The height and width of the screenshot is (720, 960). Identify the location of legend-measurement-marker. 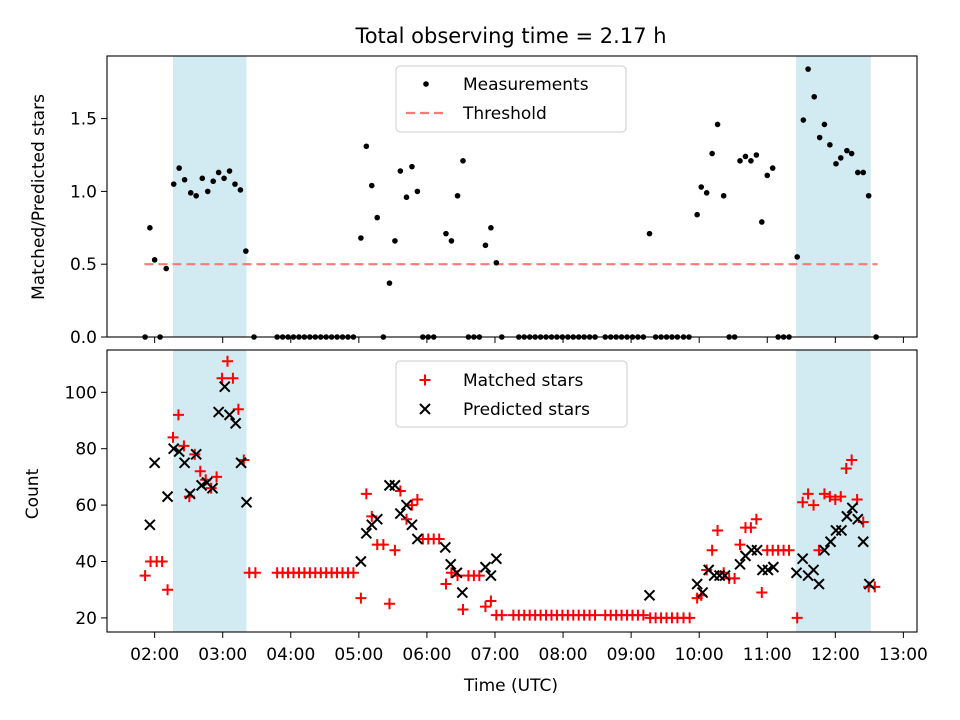
(426, 84).